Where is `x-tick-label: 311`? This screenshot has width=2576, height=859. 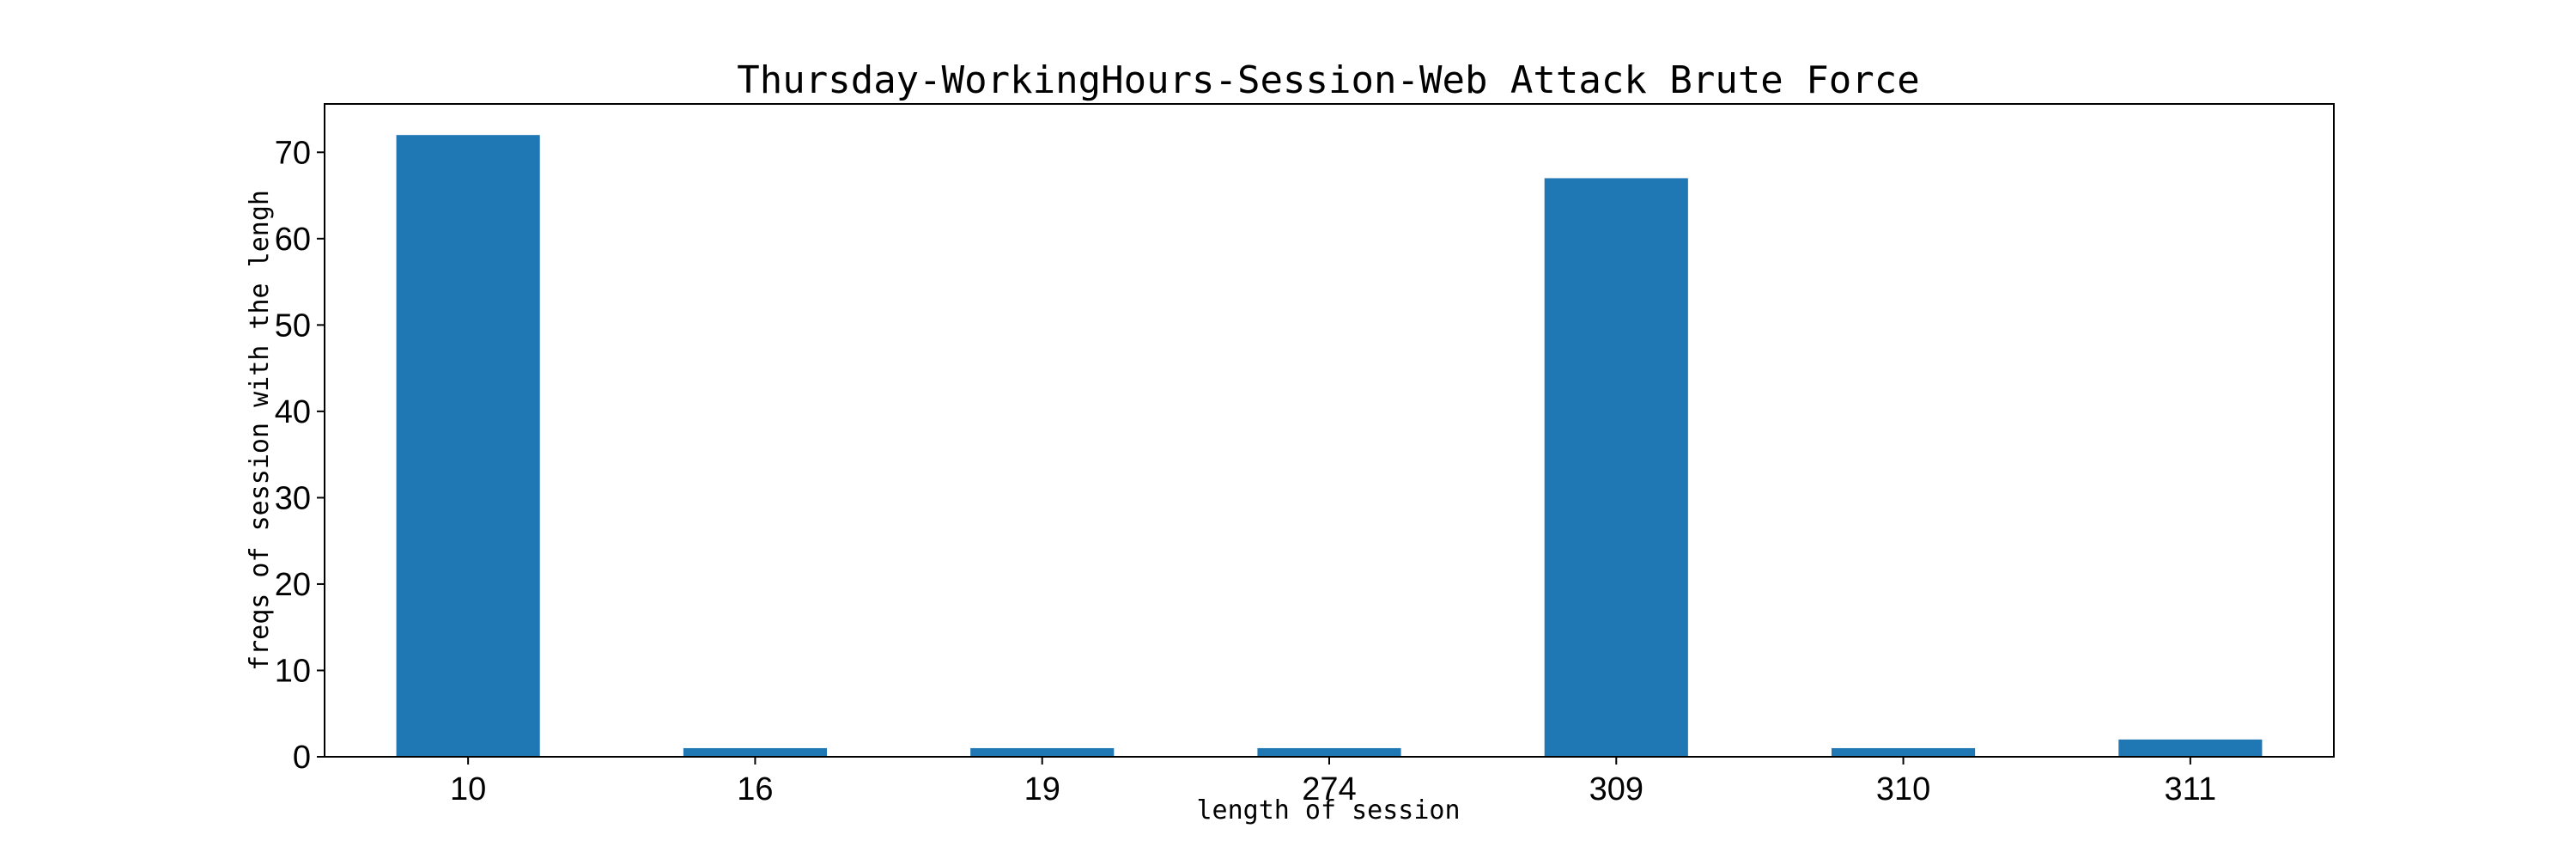
x-tick-label: 311 is located at coordinates (2191, 789).